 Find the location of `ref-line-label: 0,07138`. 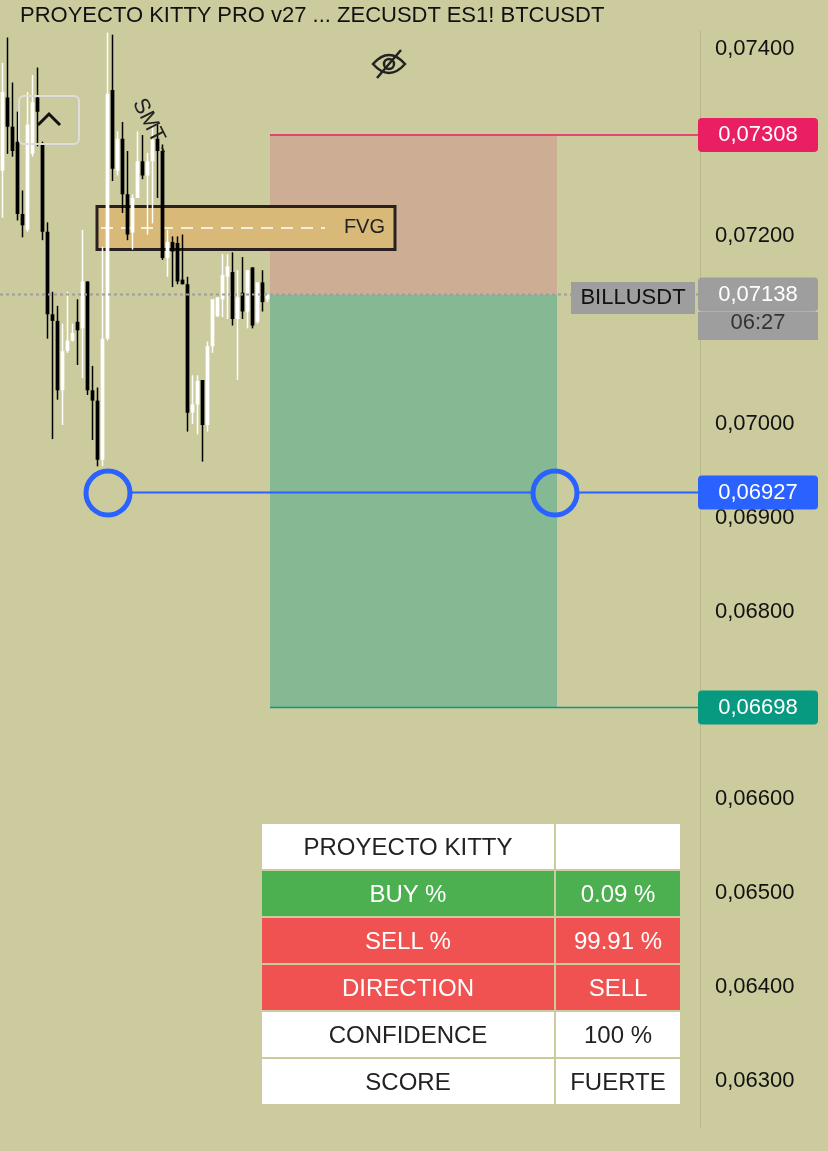

ref-line-label: 0,07138 is located at coordinates (758, 293).